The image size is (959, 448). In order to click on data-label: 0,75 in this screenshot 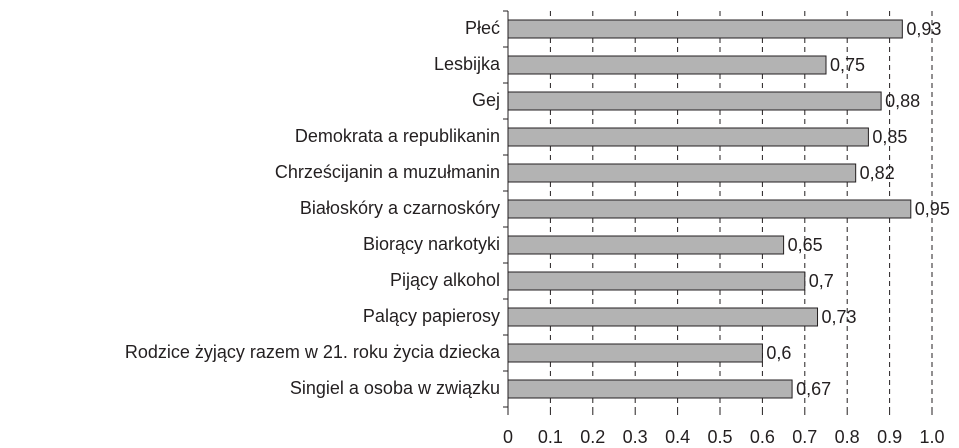, I will do `click(847, 65)`.